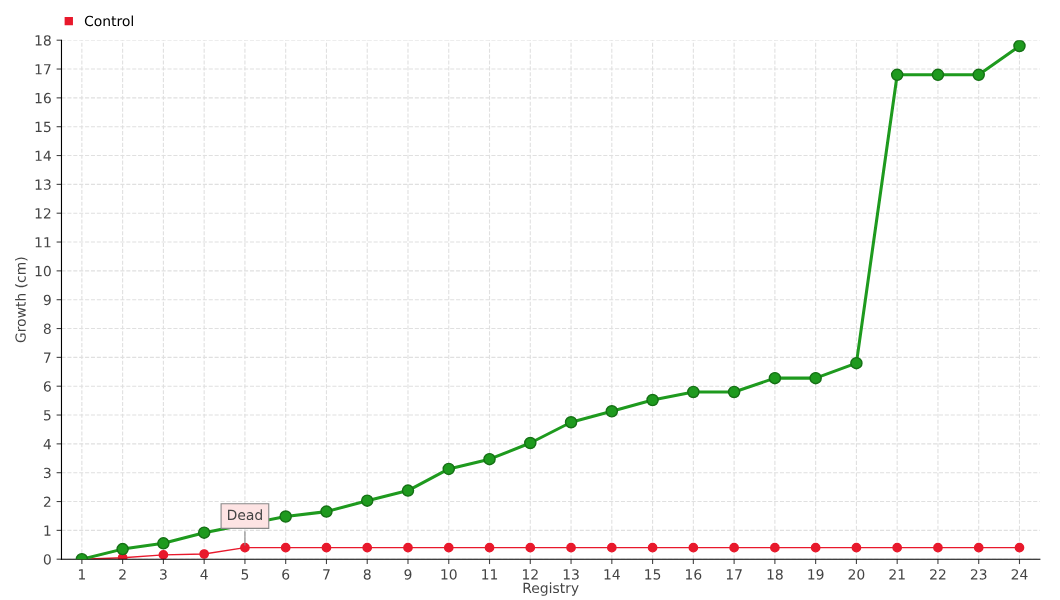 The image size is (1060, 600). Describe the element at coordinates (163, 574) in the screenshot. I see `x-tick-label: 3` at that location.